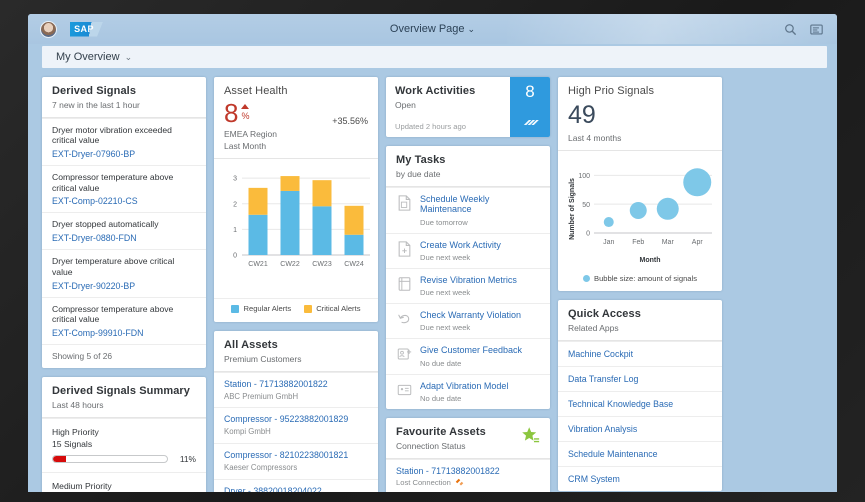 The image size is (865, 502). Describe the element at coordinates (290, 264) in the screenshot. I see `svg-text: CW22` at that location.